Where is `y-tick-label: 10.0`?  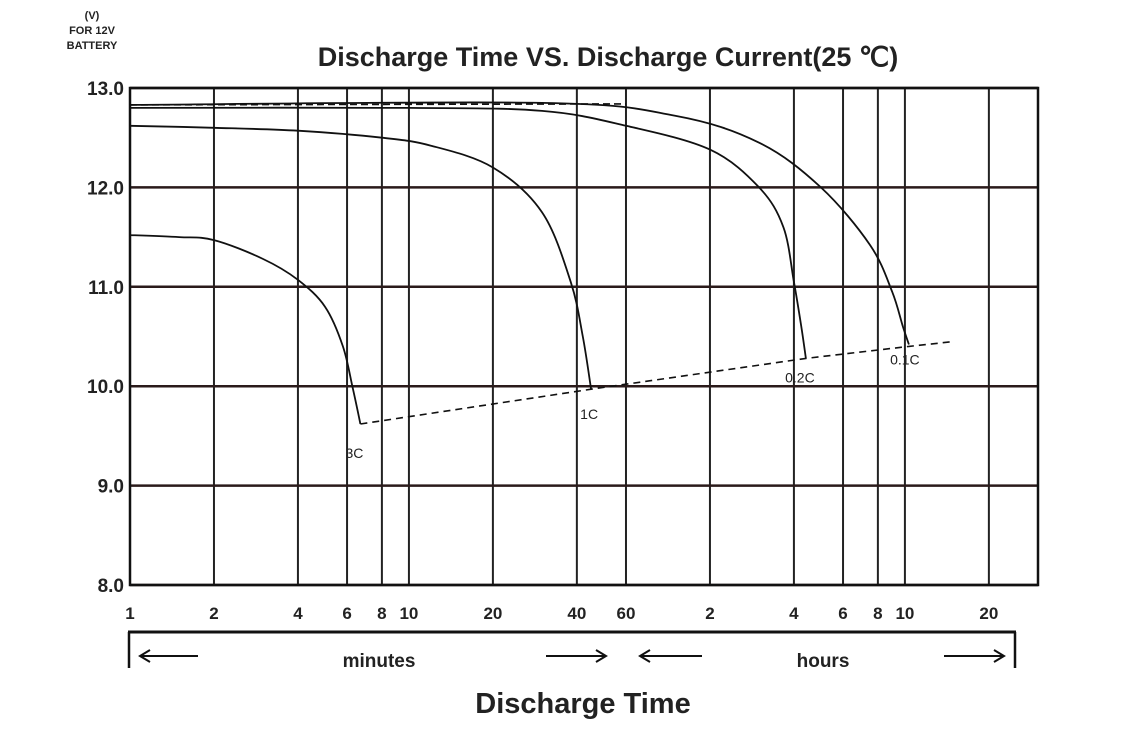 y-tick-label: 10.0 is located at coordinates (105, 387).